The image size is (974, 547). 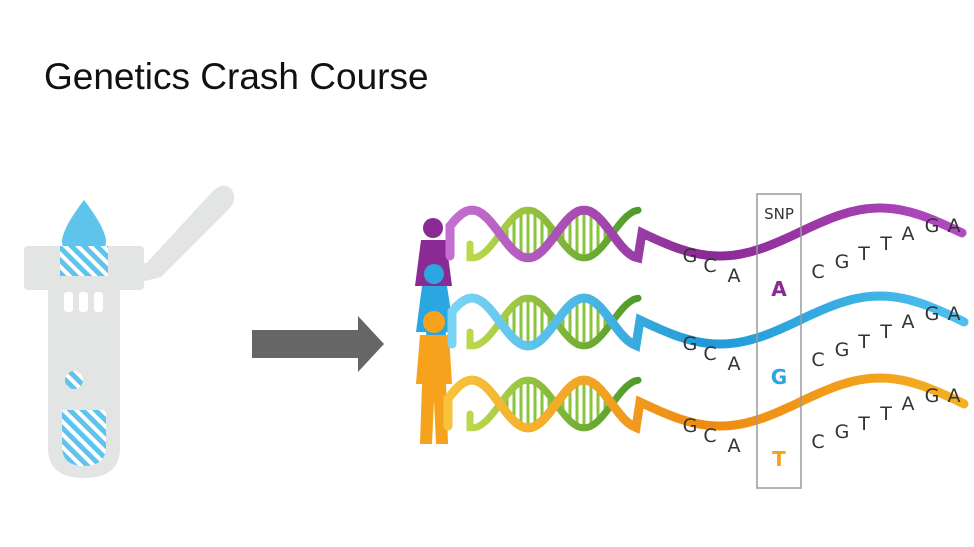 What do you see at coordinates (779, 214) in the screenshot?
I see `snp-label: SNP` at bounding box center [779, 214].